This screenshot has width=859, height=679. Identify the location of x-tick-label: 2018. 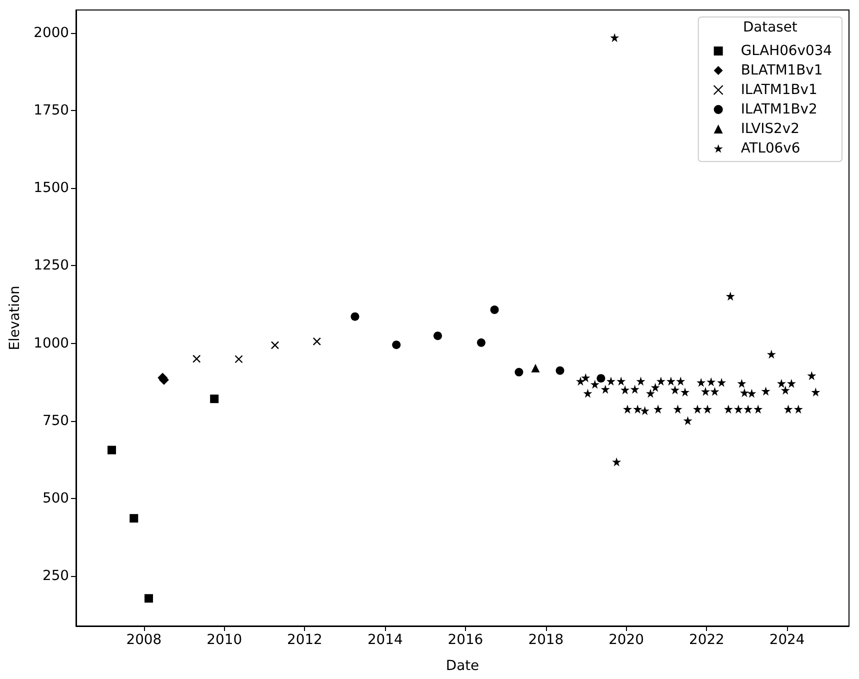
(546, 640).